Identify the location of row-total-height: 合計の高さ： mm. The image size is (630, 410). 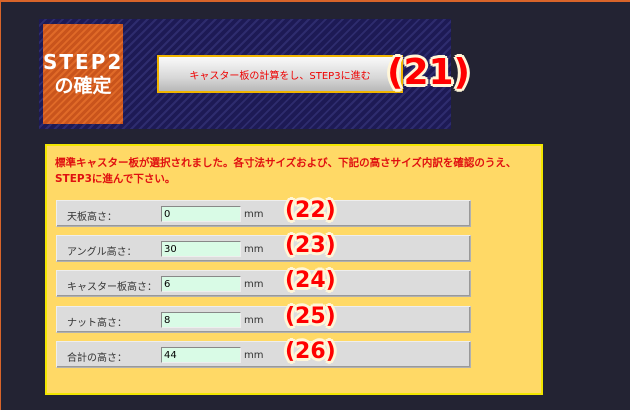
(263, 354).